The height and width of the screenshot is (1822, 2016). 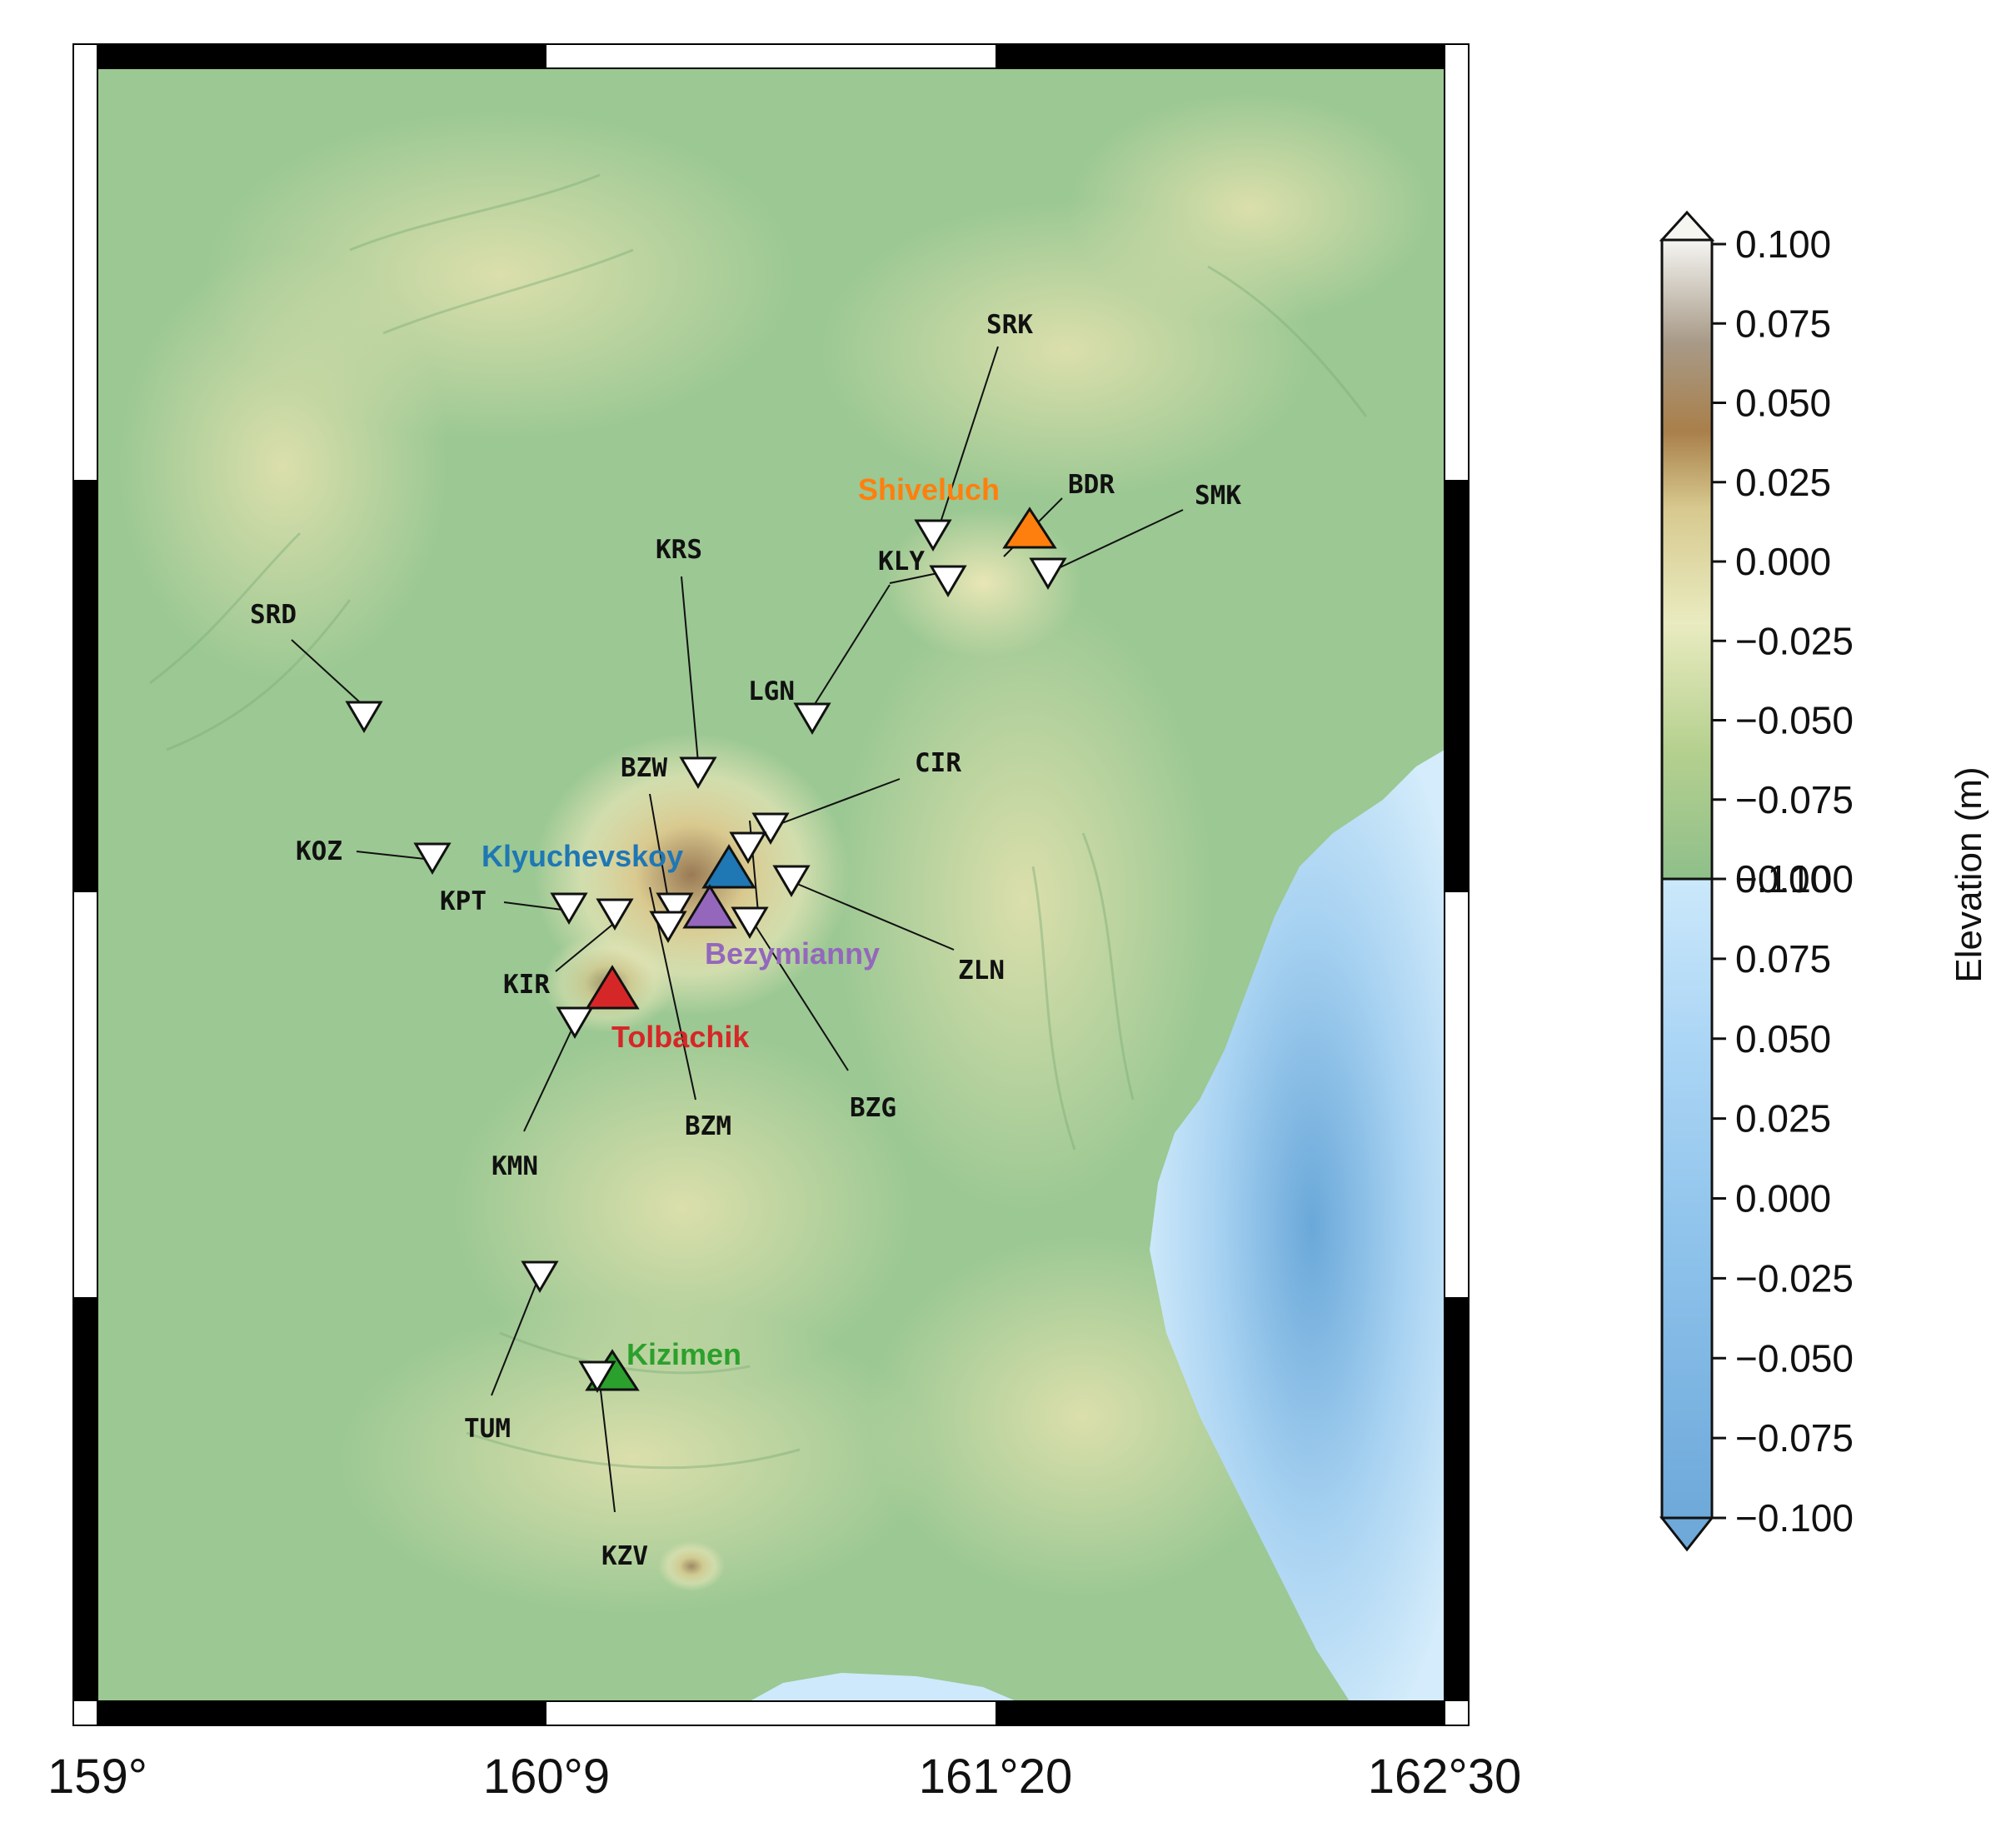 What do you see at coordinates (728, 866) in the screenshot?
I see `volcano-klyuchevskoy-icon` at bounding box center [728, 866].